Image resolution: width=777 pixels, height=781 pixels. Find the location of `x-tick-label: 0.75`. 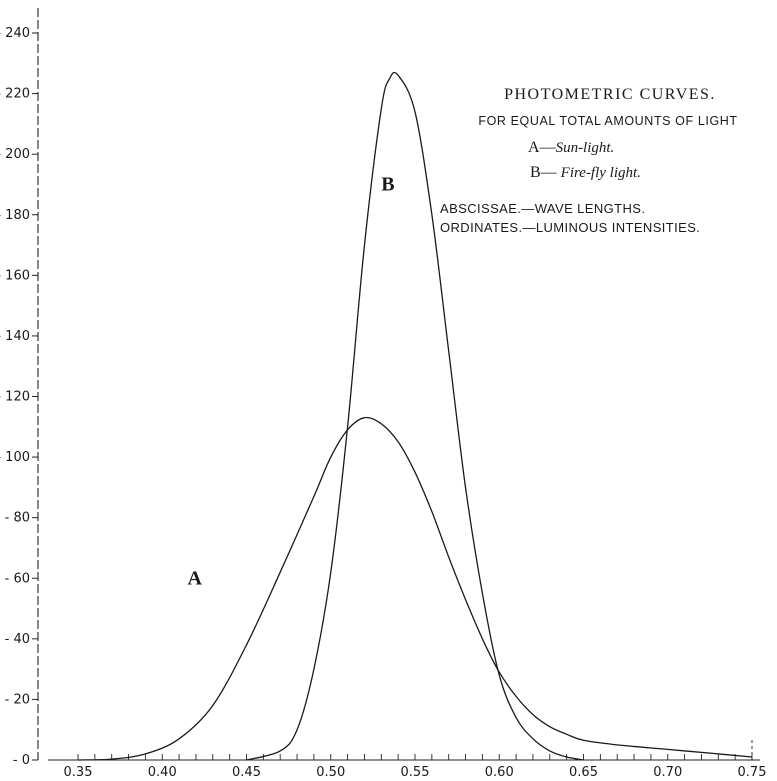

x-tick-label: 0.75 is located at coordinates (752, 772).